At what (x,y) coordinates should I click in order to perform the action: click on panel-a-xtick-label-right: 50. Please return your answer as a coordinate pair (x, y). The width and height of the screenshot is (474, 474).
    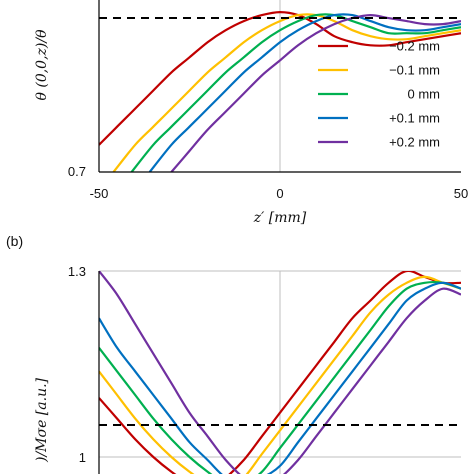
    Looking at the image, I should click on (461, 193).